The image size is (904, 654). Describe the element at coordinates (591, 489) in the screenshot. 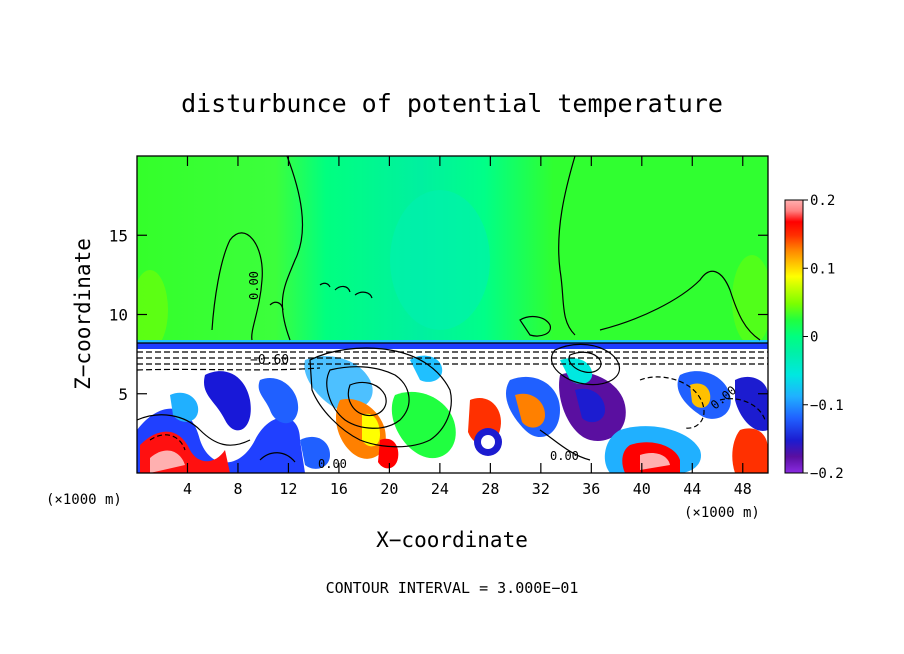

I see `x-tick-label: 36` at that location.